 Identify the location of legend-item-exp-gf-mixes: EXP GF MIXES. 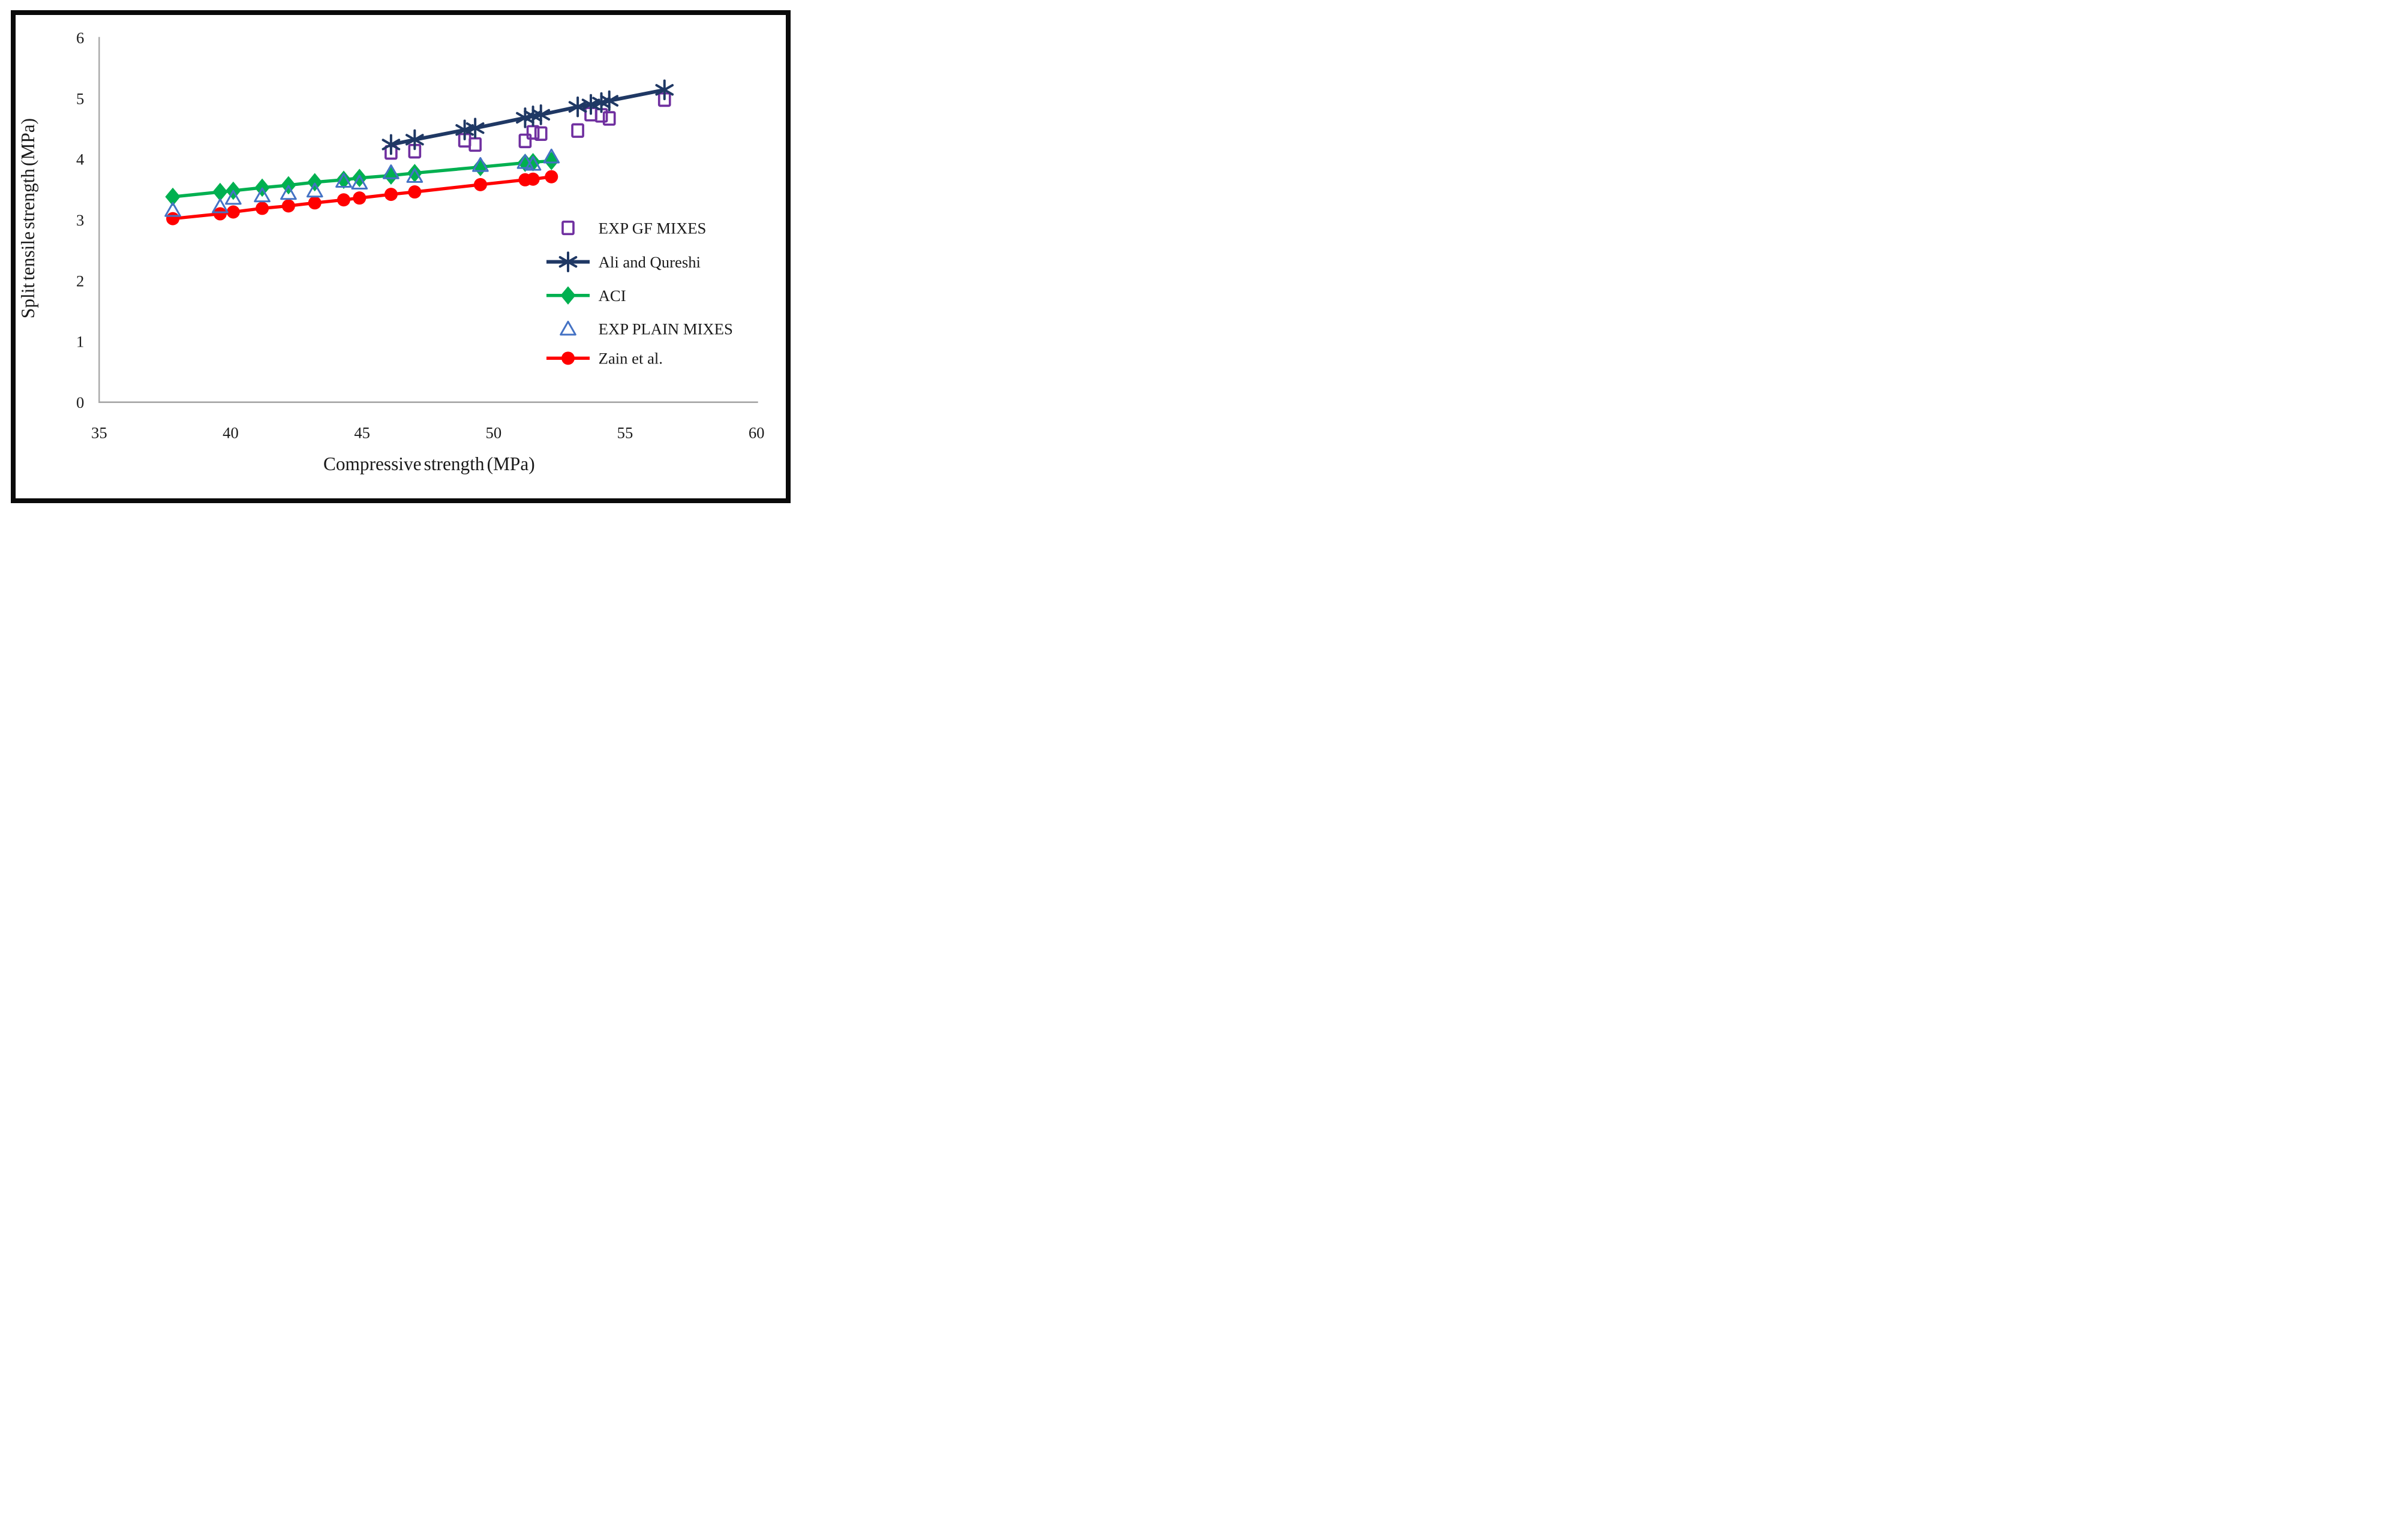
(634, 228).